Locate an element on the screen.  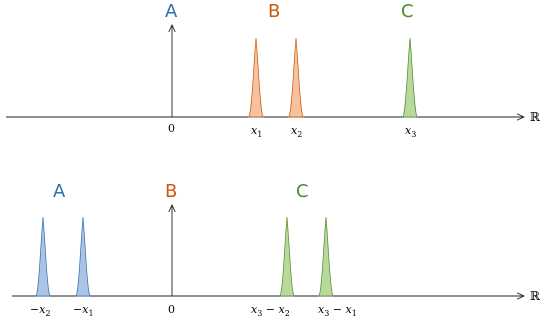
bottom-tick-x3-minus-x1: x3 − x1 is located at coordinates (337, 310).